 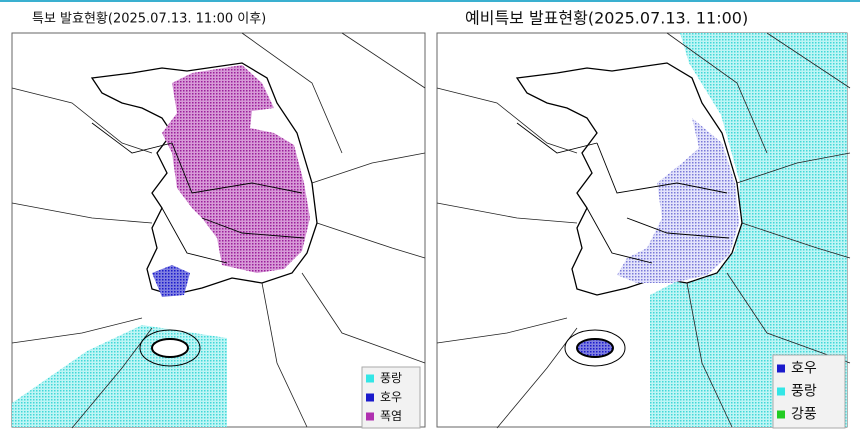 I want to click on panel-title: 예비특보 발표현황(2025.07.13. 11:00), so click(x=606, y=18).